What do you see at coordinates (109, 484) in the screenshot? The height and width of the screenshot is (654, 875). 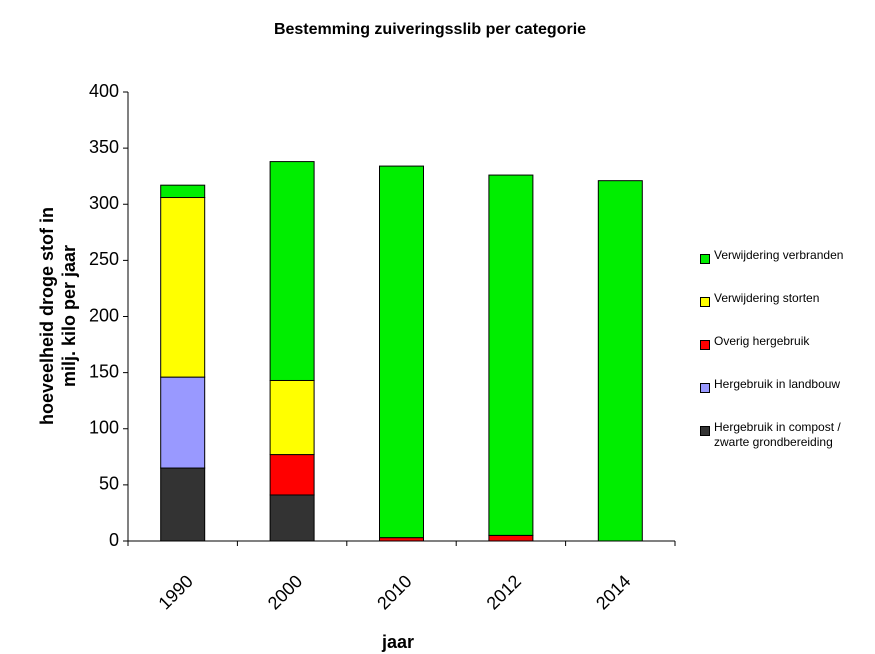 I see `y-tick-label: 50` at bounding box center [109, 484].